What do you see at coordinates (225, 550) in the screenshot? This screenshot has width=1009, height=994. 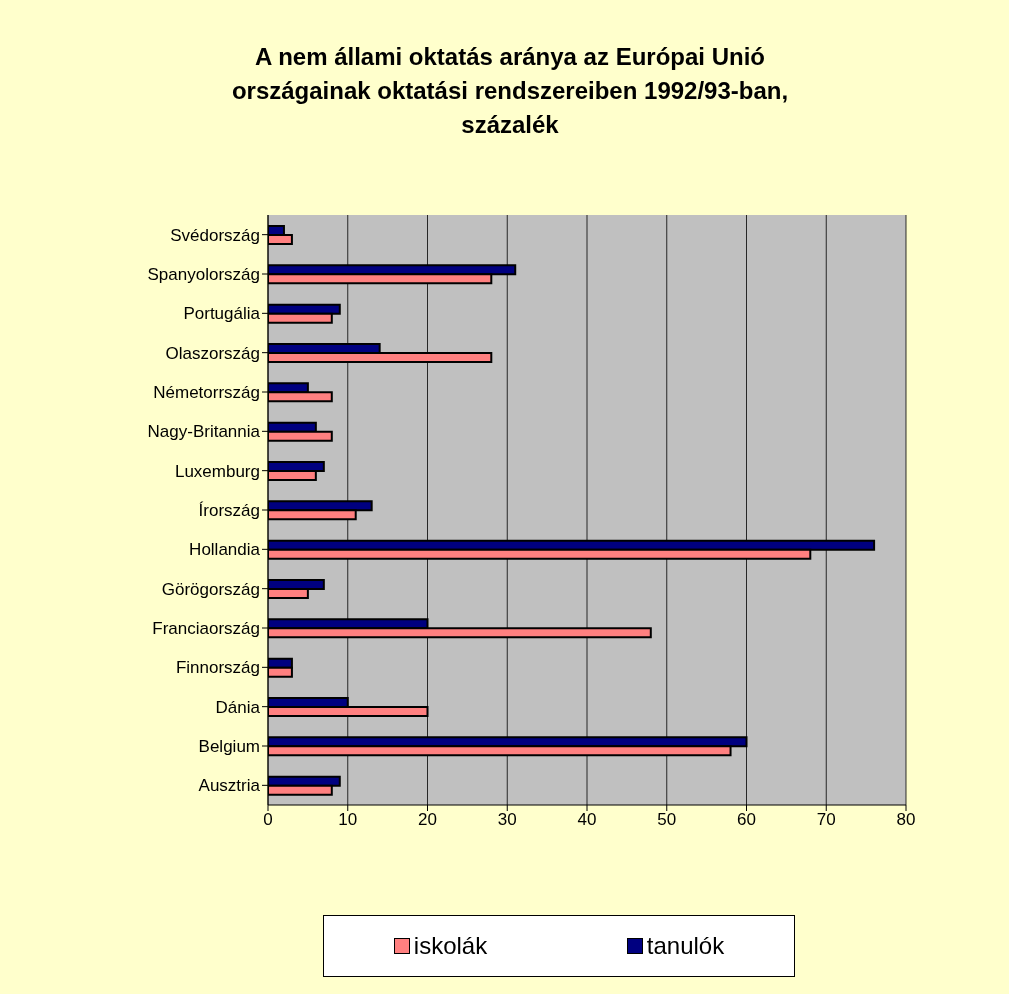 I see `y-tick-label: Hollandia` at bounding box center [225, 550].